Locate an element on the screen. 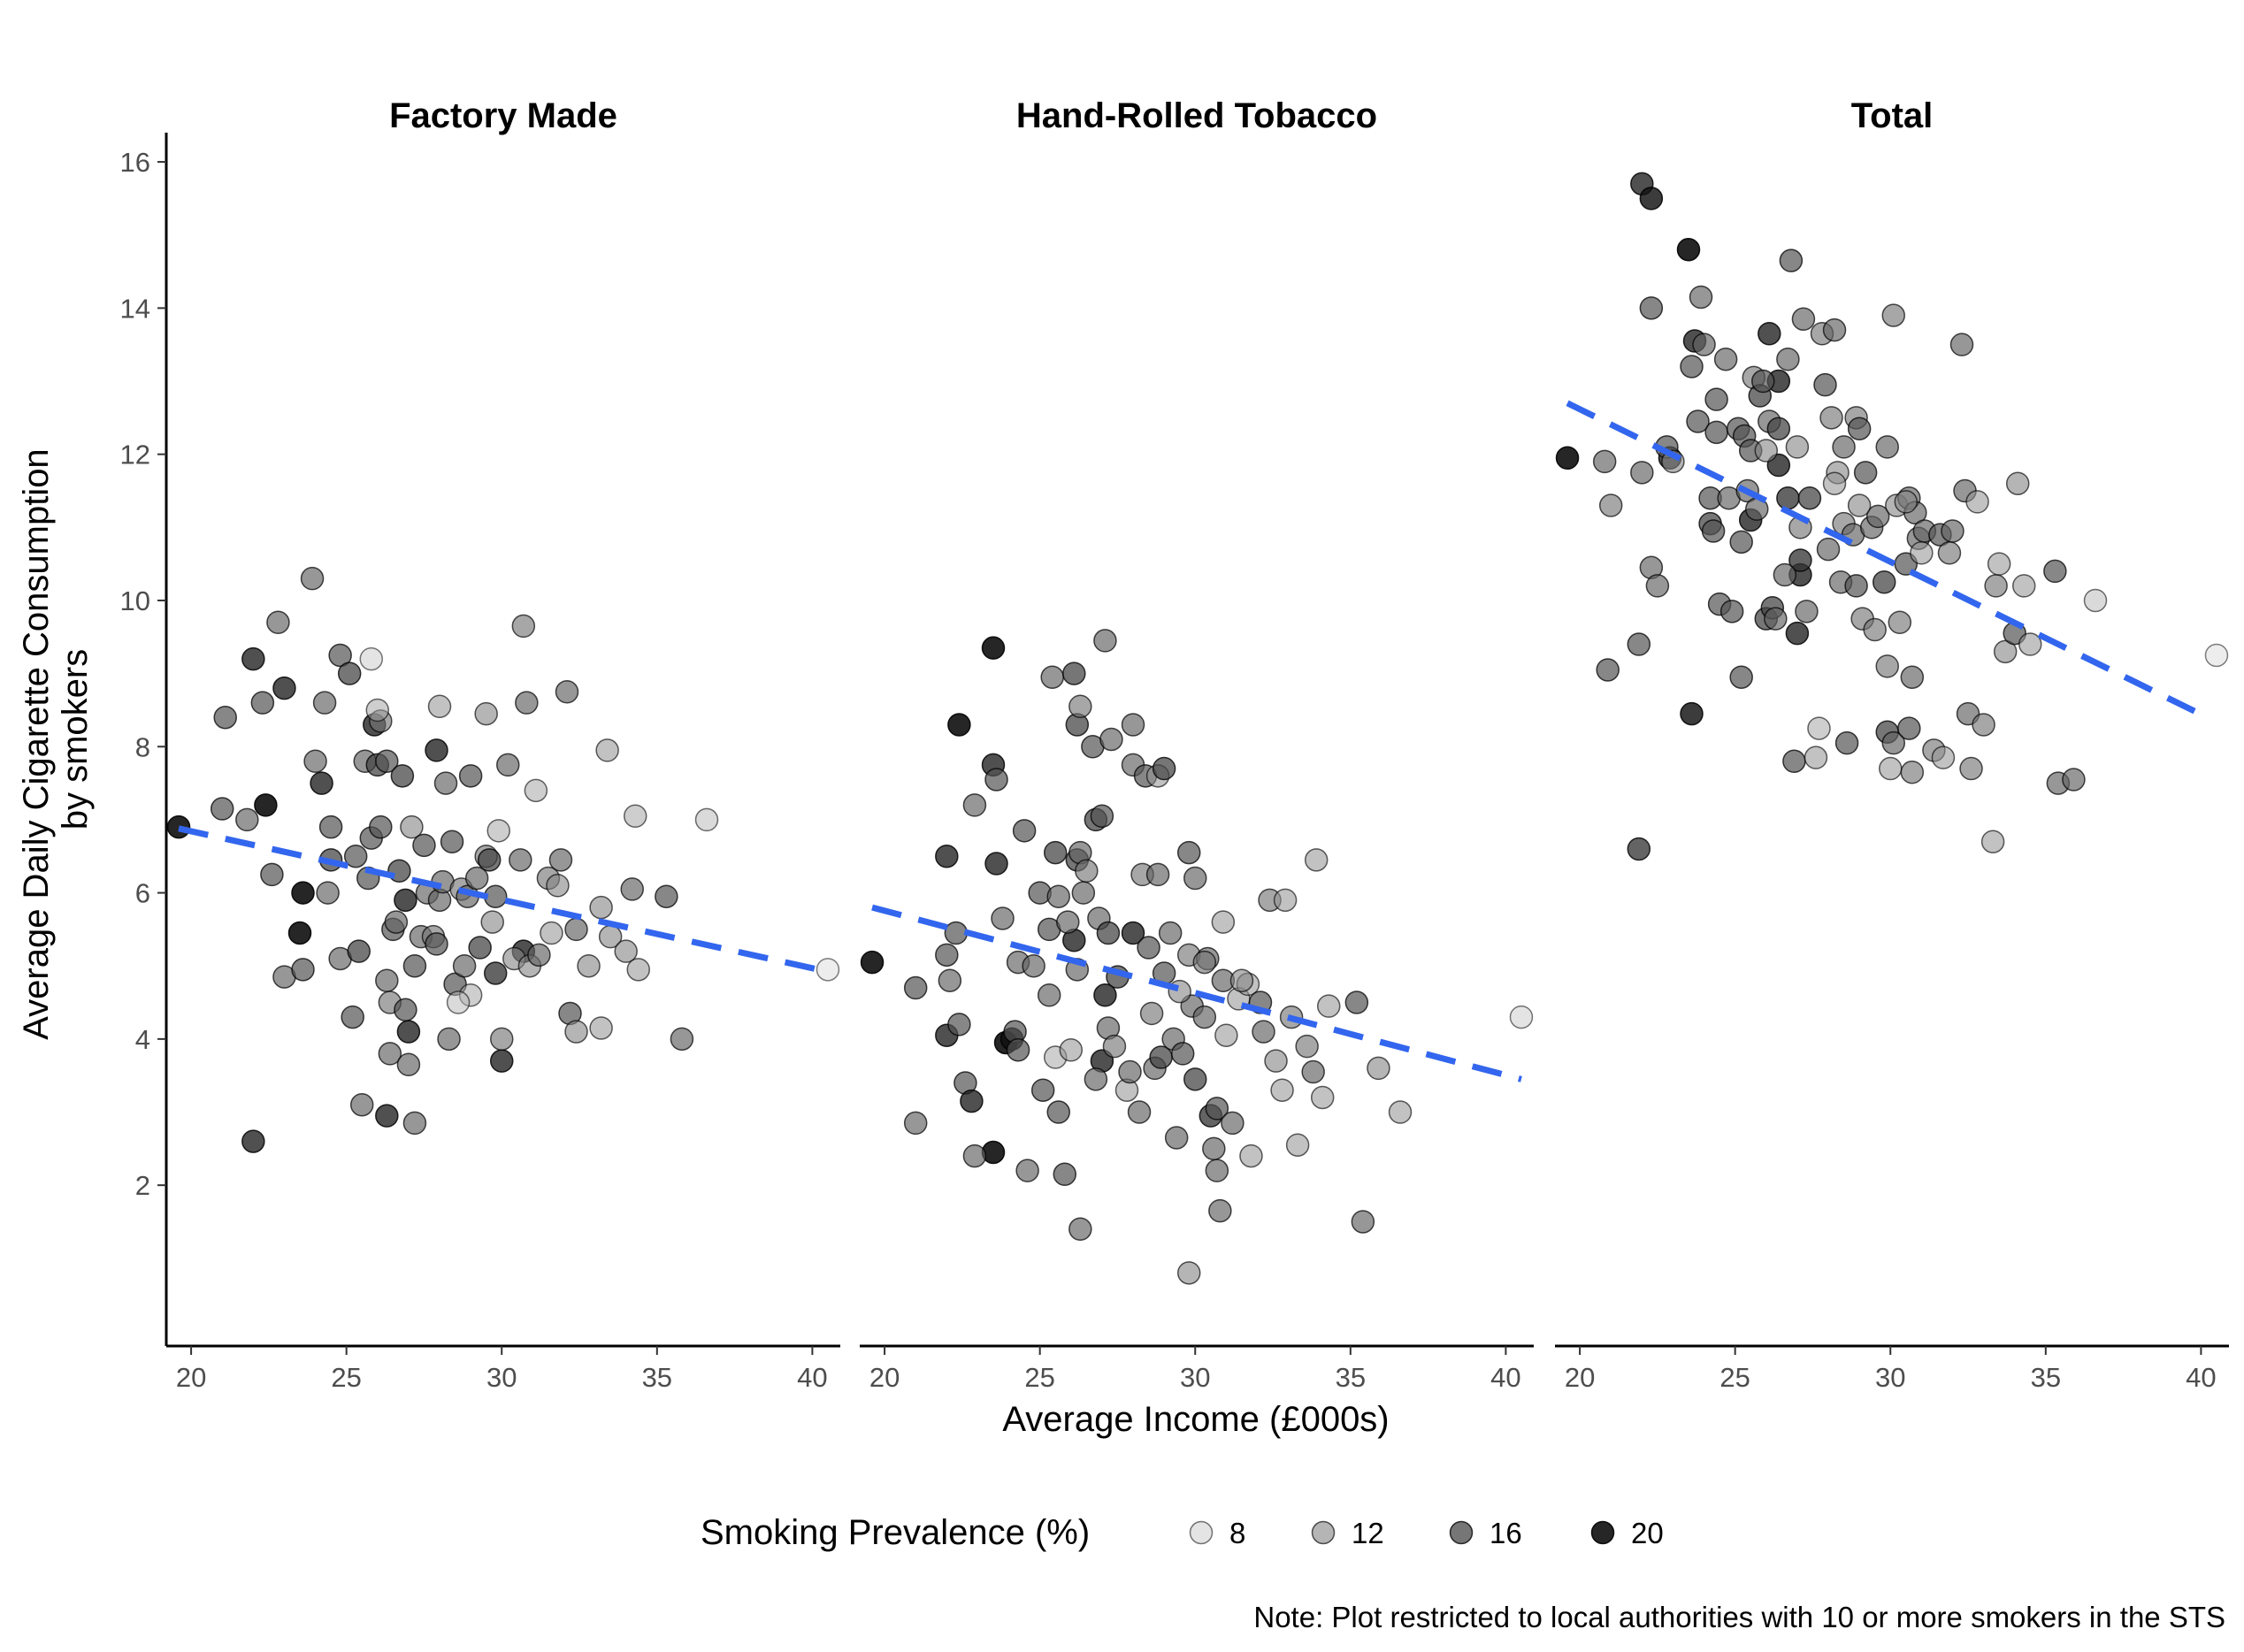  y-tick-label: 8 is located at coordinates (143, 746).